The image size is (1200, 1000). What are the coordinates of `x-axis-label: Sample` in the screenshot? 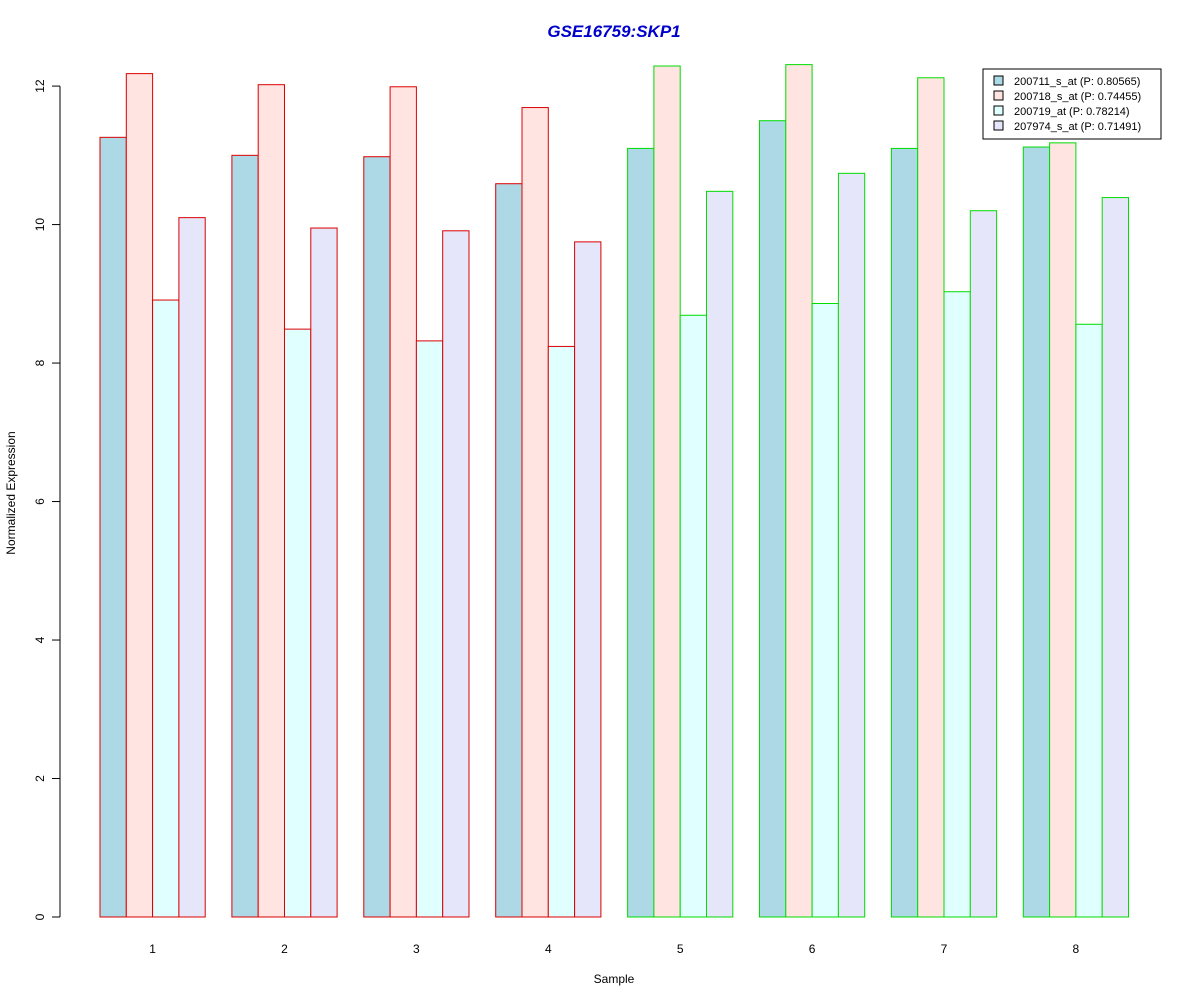 It's located at (614, 979).